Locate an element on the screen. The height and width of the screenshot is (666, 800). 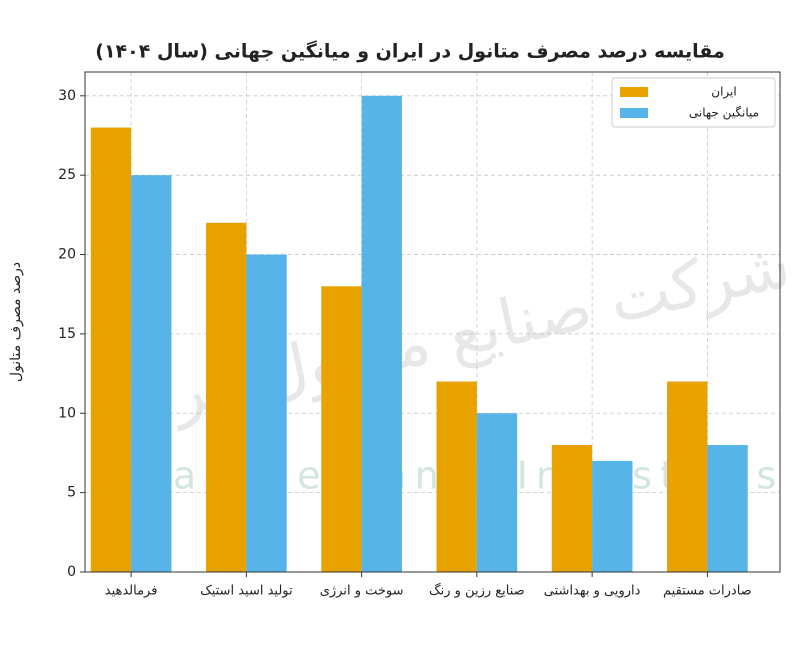
x-tick-label: دارویی و بهداشتی is located at coordinates (592, 591).